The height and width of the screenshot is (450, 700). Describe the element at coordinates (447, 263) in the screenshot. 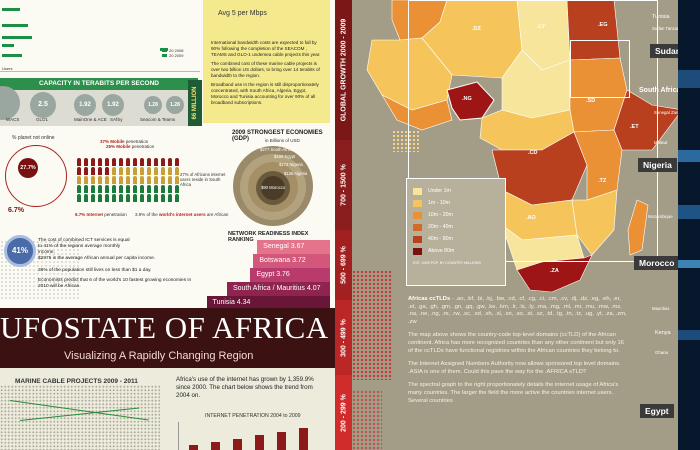

I see `legend-source: EST. 2009 POP. BY COUNTRY MILLIONS` at that location.